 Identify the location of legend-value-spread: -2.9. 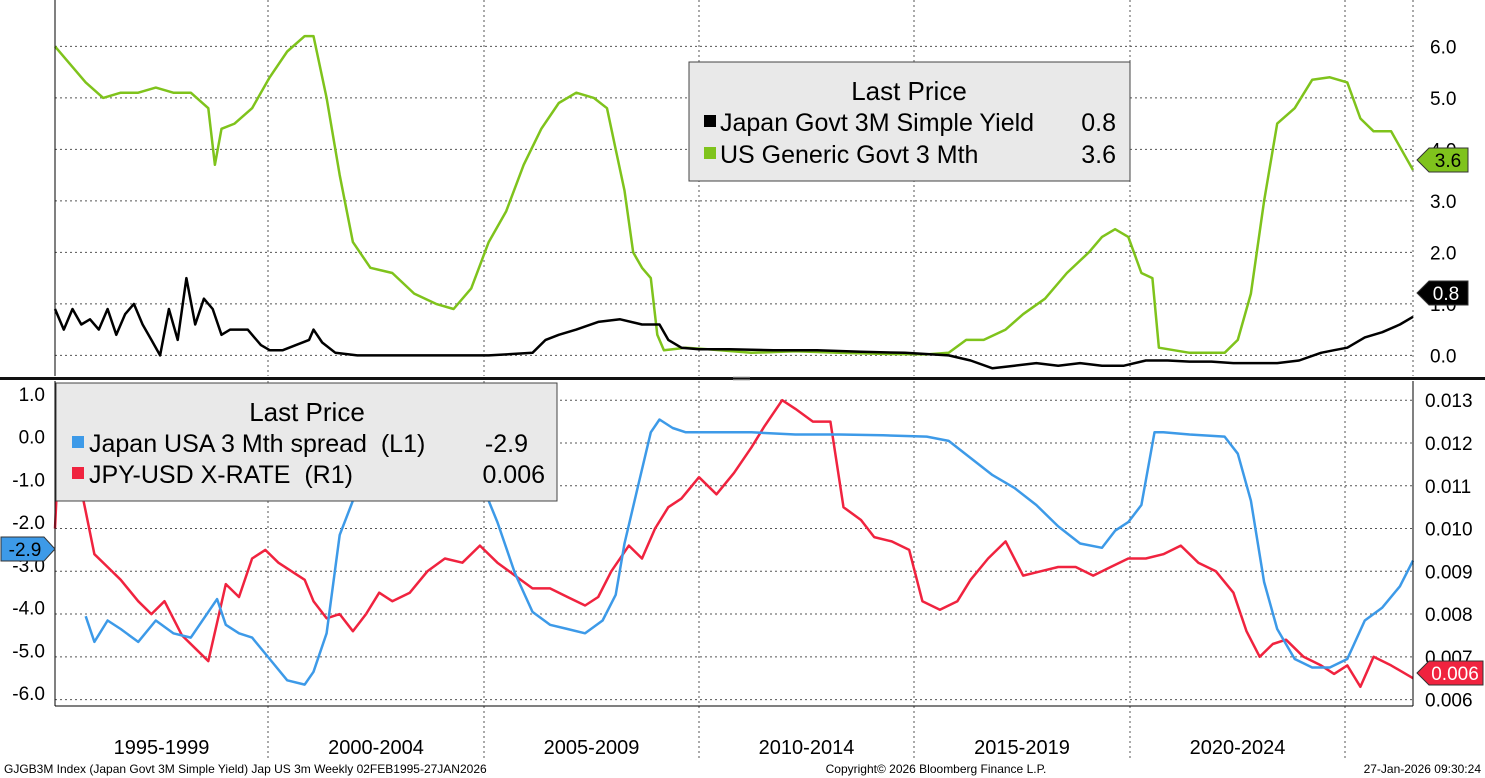
(506, 444).